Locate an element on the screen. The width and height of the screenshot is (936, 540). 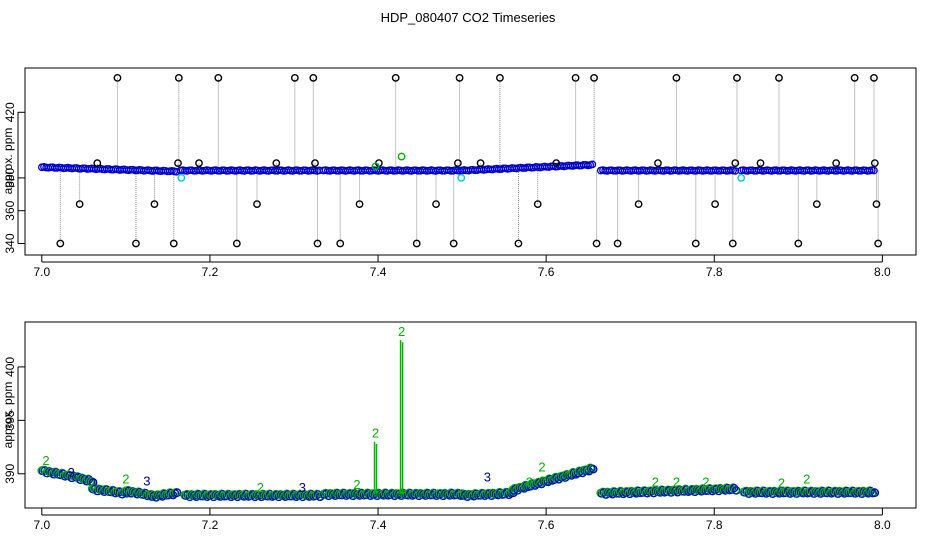
y-axis-label-top: approx. ppm is located at coordinates (8, 161).